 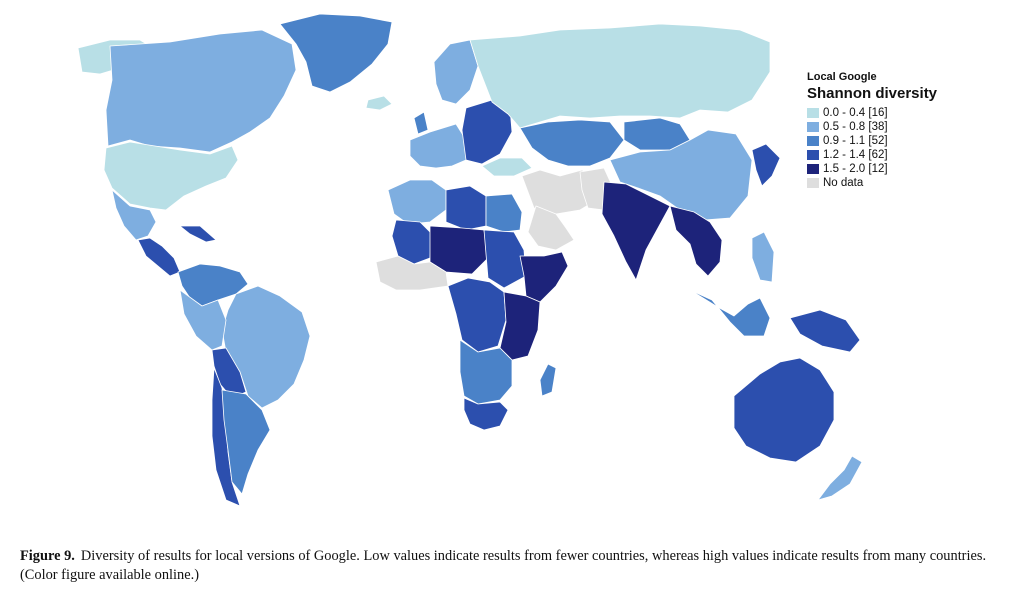 I want to click on region-new-zealand, so click(x=417, y=202).